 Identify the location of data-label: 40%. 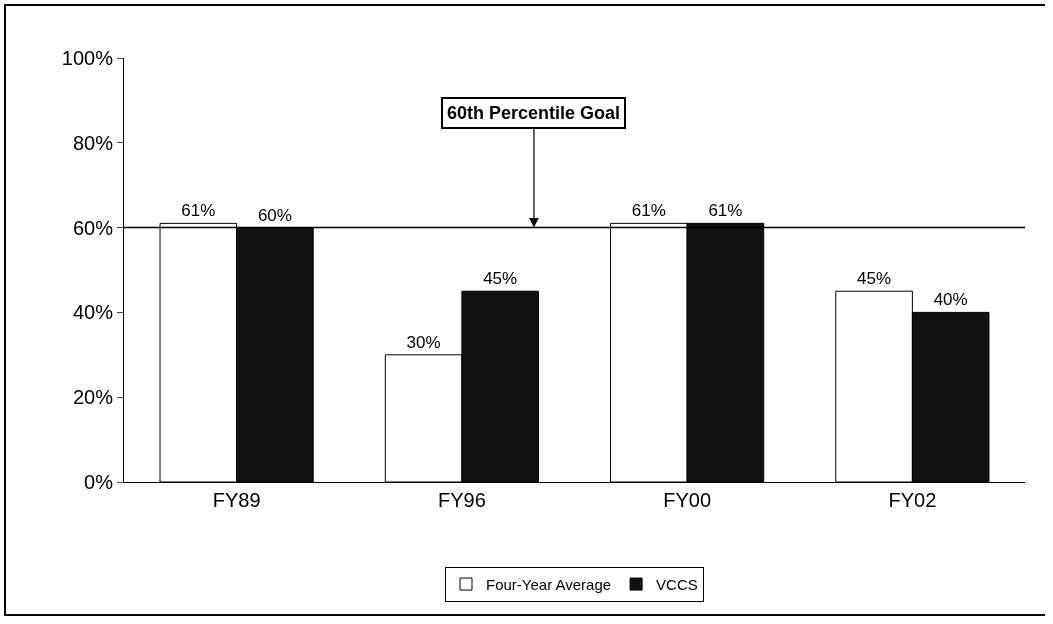
(950, 300).